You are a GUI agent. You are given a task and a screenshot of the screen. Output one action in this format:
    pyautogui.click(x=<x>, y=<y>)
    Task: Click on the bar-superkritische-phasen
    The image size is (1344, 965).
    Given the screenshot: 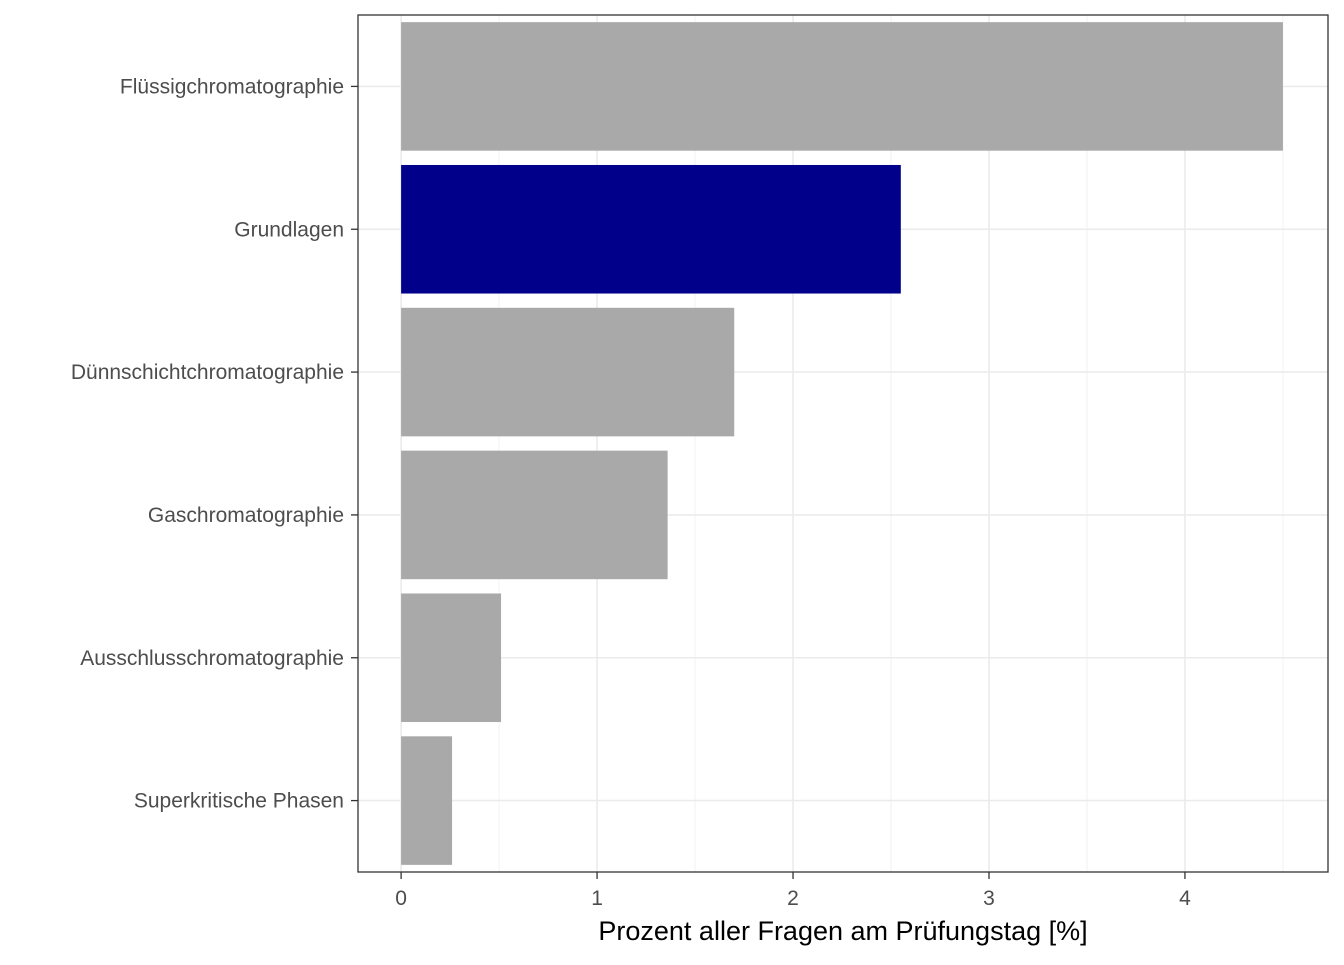 What is the action you would take?
    pyautogui.click(x=427, y=800)
    